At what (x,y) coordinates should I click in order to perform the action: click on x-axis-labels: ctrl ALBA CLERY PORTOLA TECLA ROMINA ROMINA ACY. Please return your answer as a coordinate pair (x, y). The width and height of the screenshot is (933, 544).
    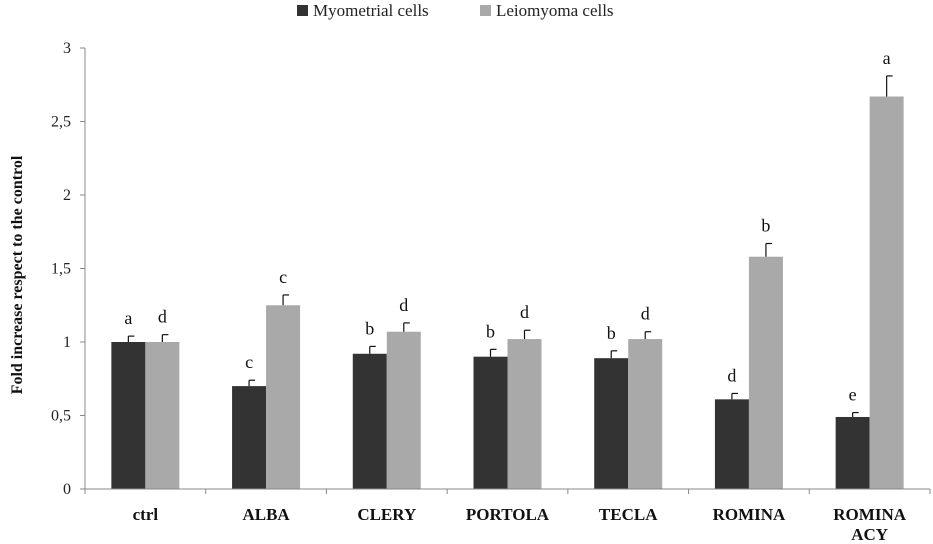
    Looking at the image, I should click on (507, 516).